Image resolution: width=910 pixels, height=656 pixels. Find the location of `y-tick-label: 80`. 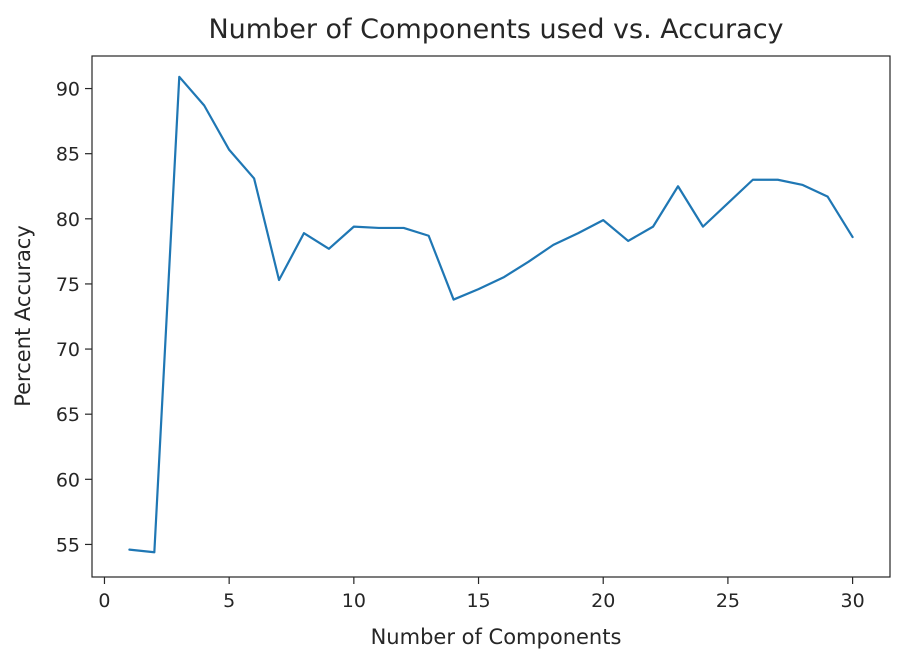

y-tick-label: 80 is located at coordinates (68, 220).